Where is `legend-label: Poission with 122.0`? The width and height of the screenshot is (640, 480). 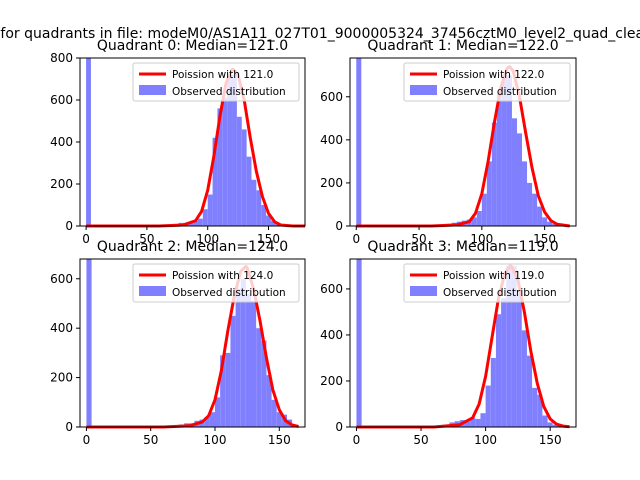
legend-label: Poission with 122.0 is located at coordinates (493, 75).